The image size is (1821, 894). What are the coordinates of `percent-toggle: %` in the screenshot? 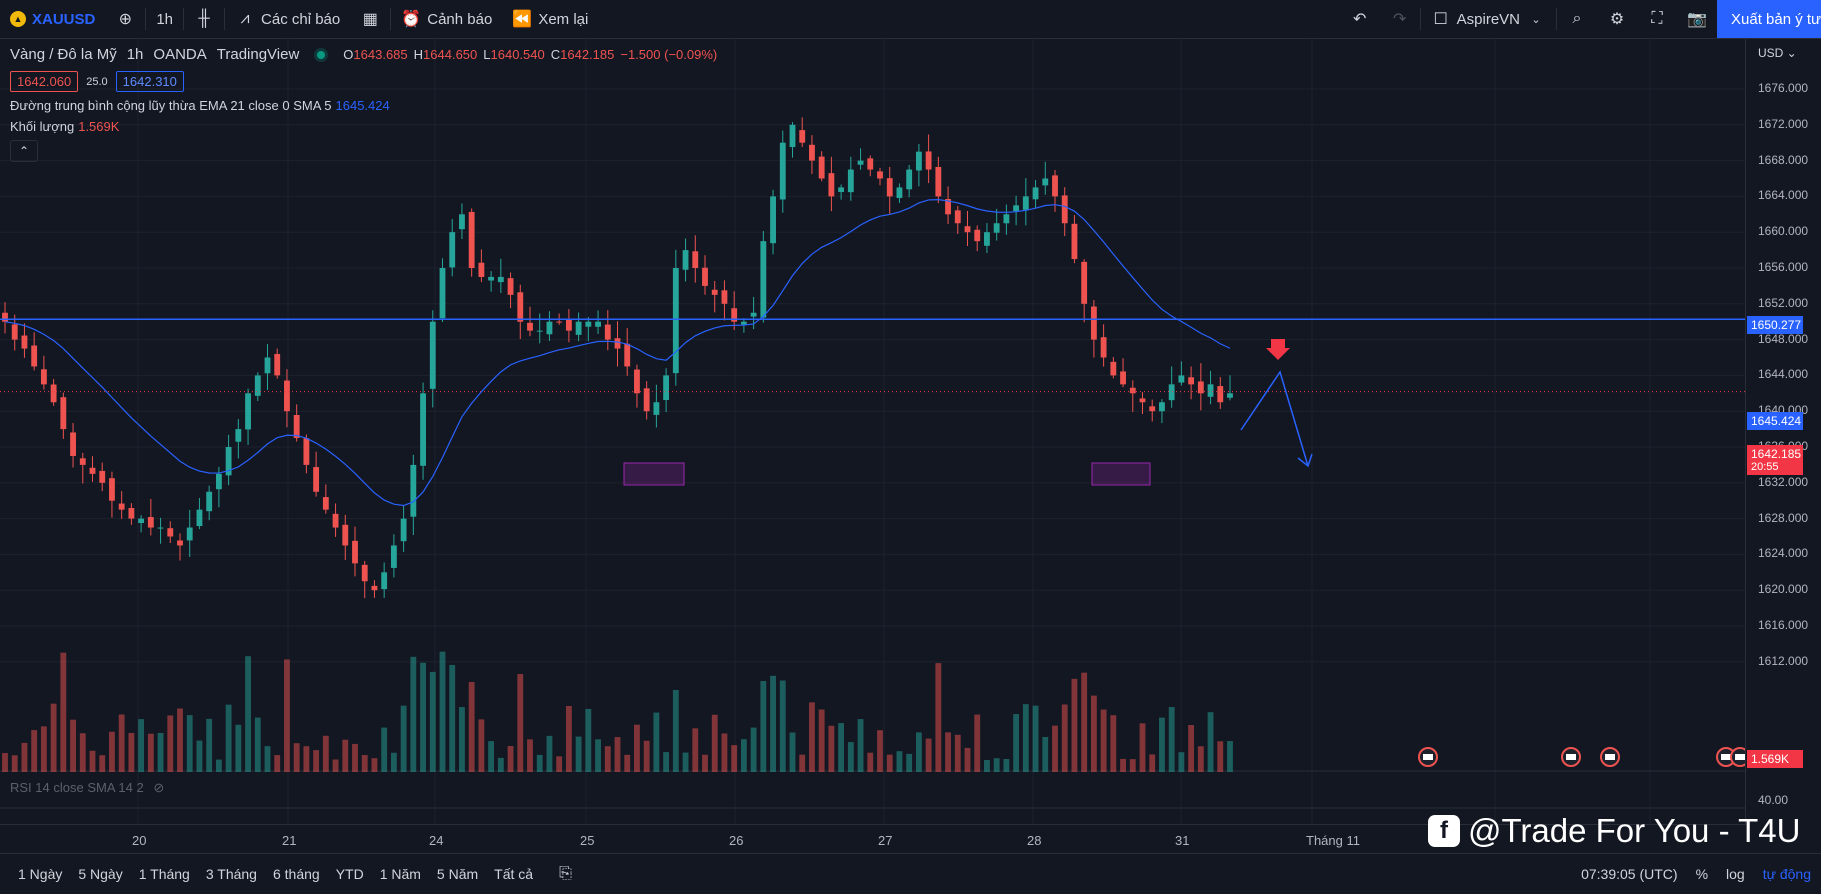 It's located at (1702, 874).